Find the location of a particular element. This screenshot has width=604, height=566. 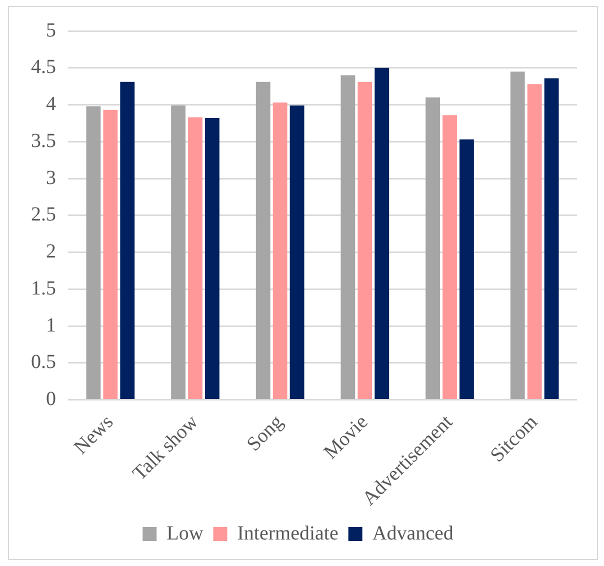

y-tick-label: 4.5 is located at coordinates (43, 67).